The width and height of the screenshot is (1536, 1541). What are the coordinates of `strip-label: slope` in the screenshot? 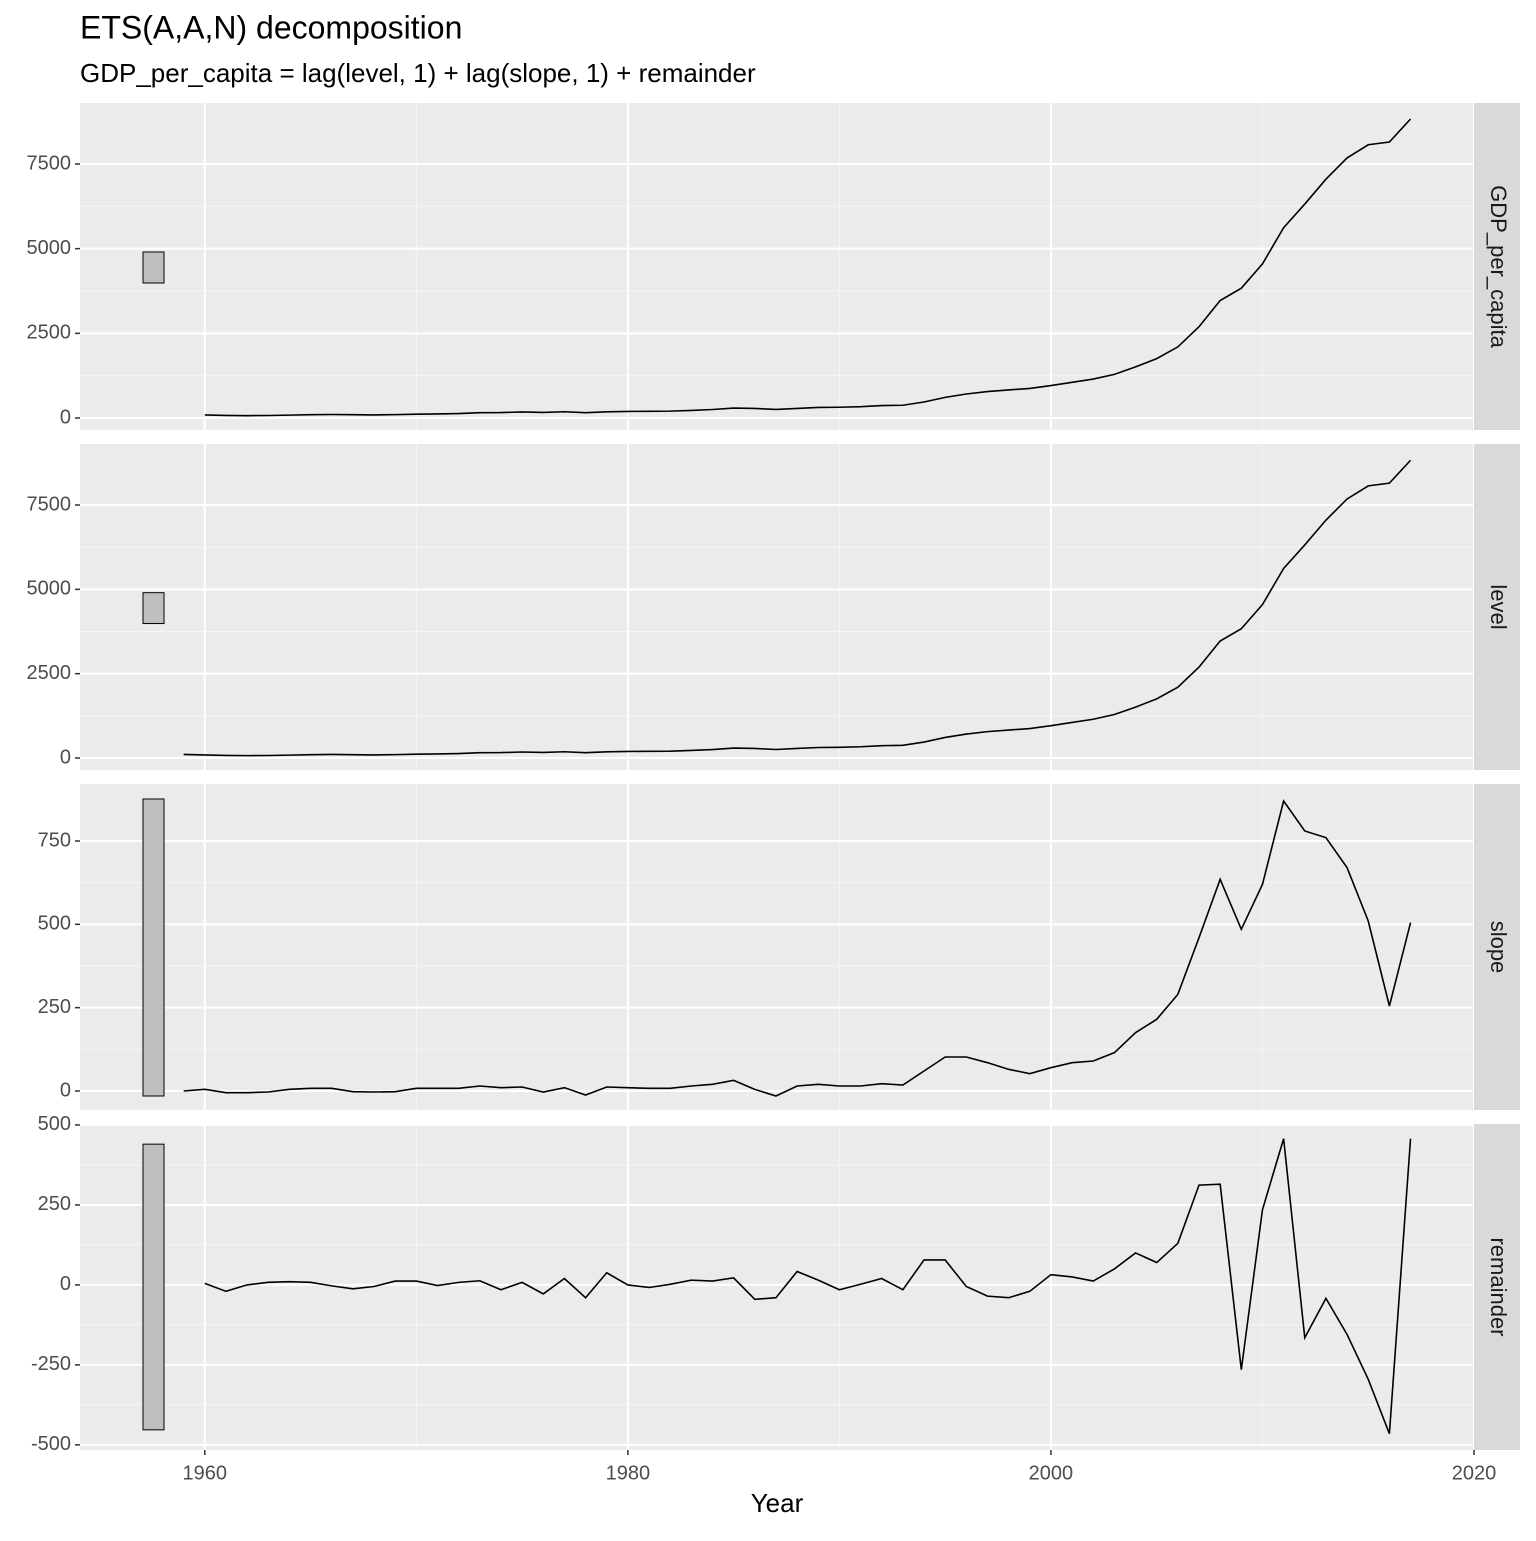 It's located at (1498, 947).